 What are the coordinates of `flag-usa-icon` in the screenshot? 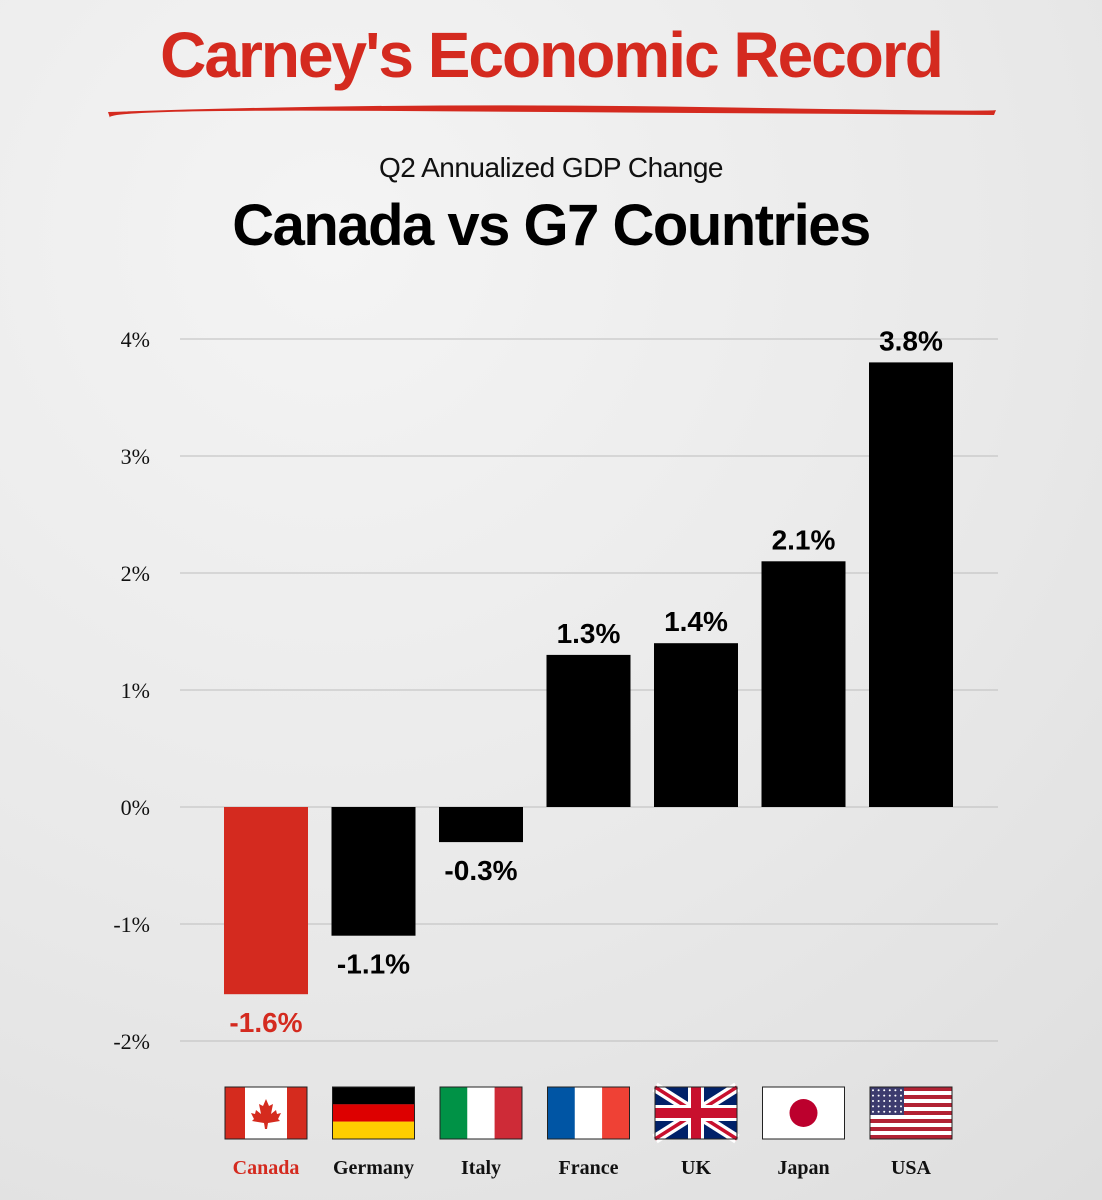 It's located at (911, 1113).